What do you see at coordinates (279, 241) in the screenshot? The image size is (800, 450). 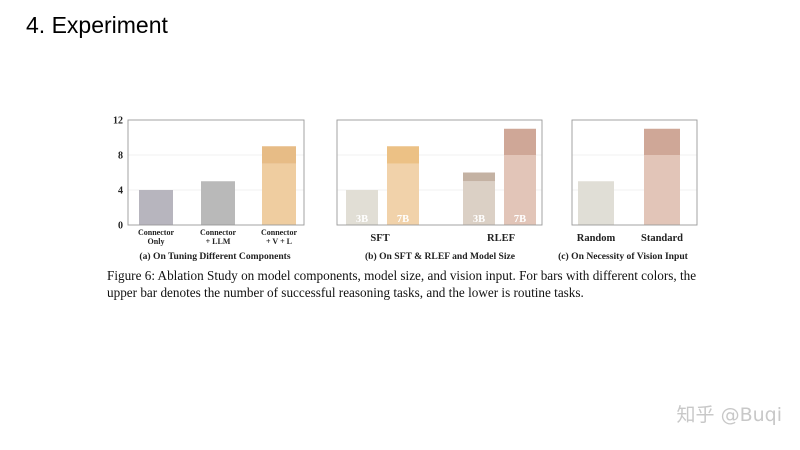 I see `x-tick-label: + V + L` at bounding box center [279, 241].